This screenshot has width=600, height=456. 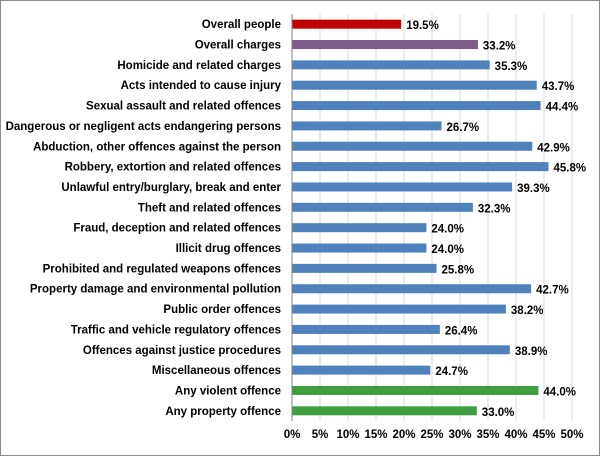 I want to click on value-label: 43.7%, so click(x=558, y=87).